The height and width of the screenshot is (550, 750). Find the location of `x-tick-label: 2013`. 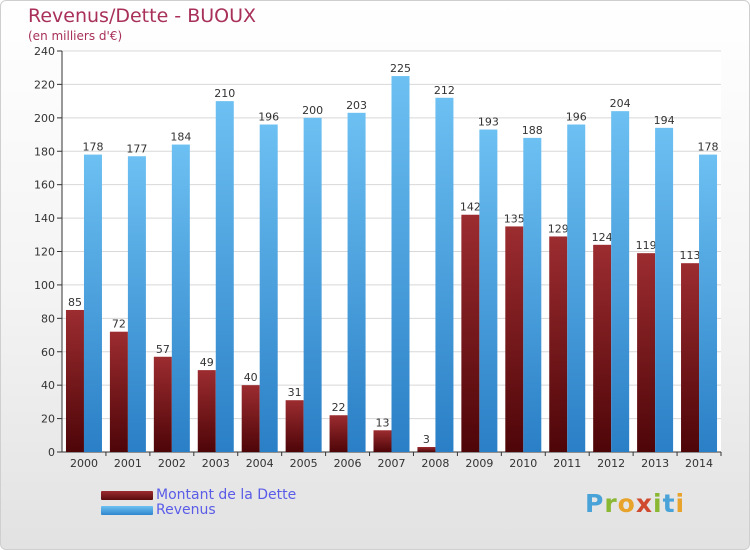

x-tick-label: 2013 is located at coordinates (655, 463).